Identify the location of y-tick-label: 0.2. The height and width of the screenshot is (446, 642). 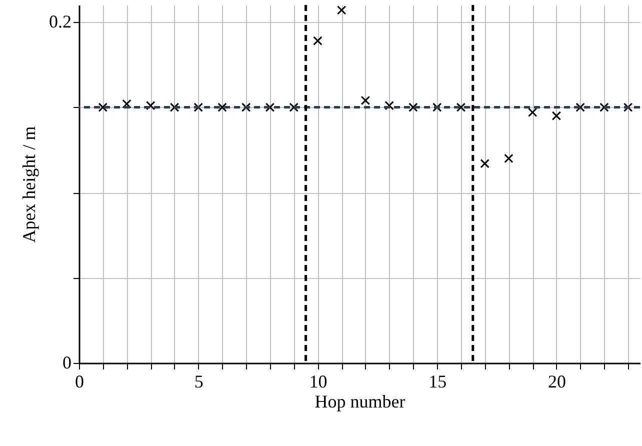
(60, 22).